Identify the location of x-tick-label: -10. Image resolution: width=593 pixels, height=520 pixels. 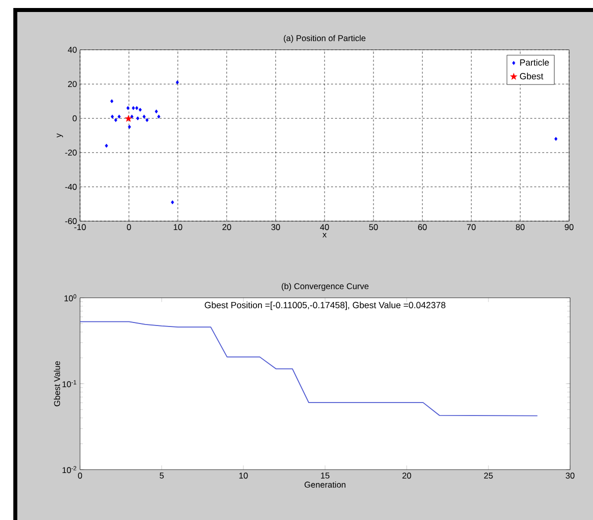
(80, 227).